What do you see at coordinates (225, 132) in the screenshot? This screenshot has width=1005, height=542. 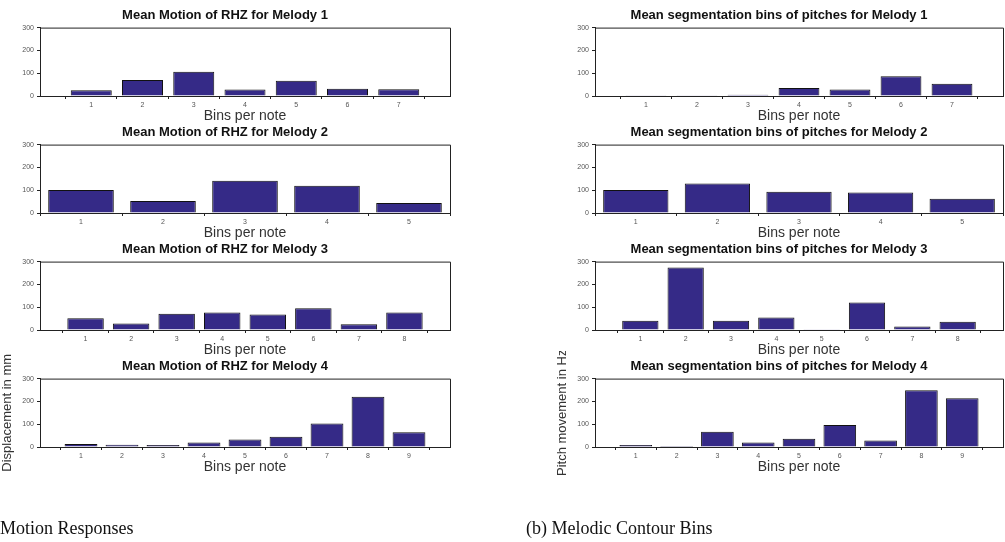 I see `chart-title: Mean Motion of RHZ for Melody 2` at bounding box center [225, 132].